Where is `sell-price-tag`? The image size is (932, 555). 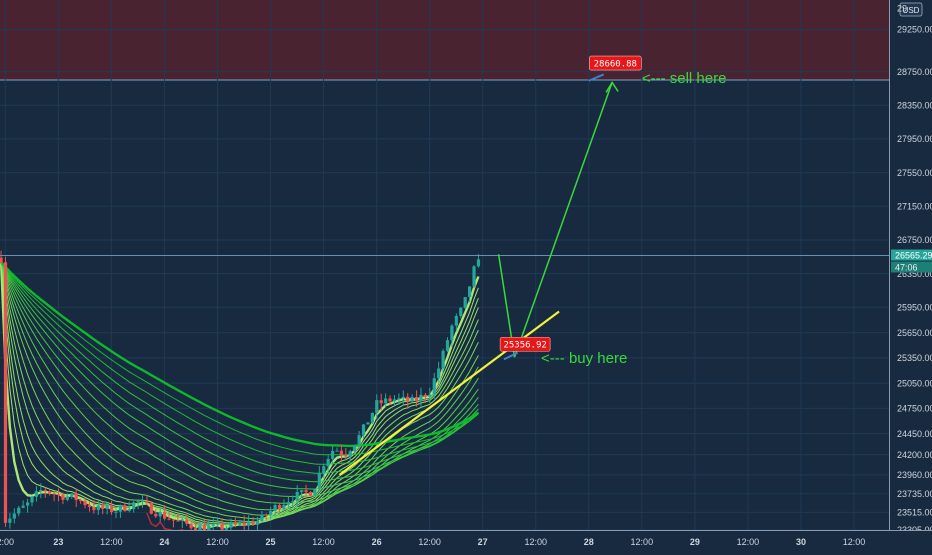 sell-price-tag is located at coordinates (615, 63).